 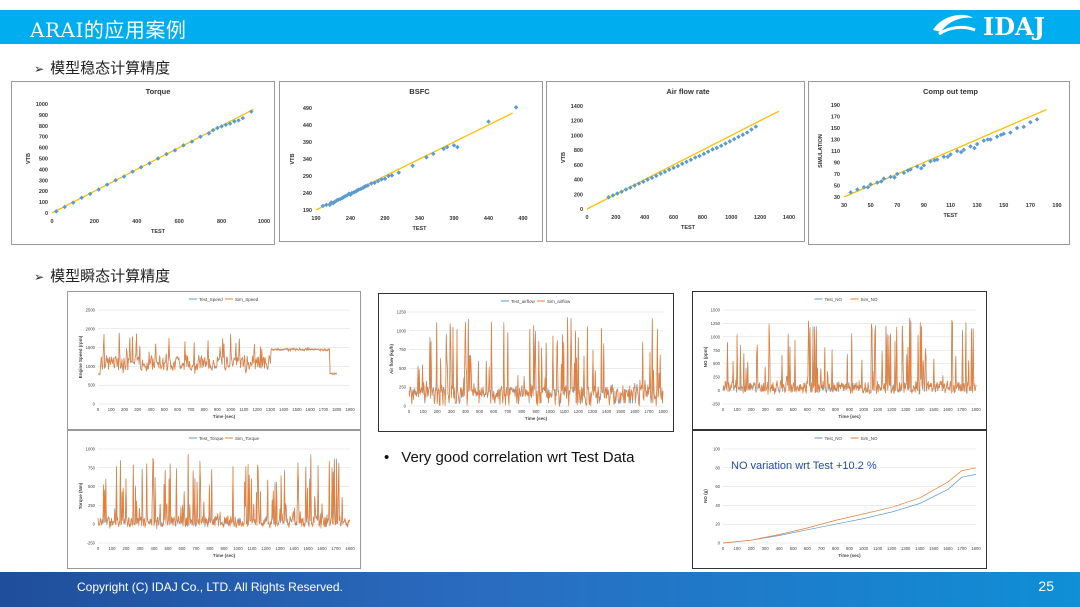 What do you see at coordinates (307, 143) in the screenshot?
I see `y-tick-label: 390` at bounding box center [307, 143].